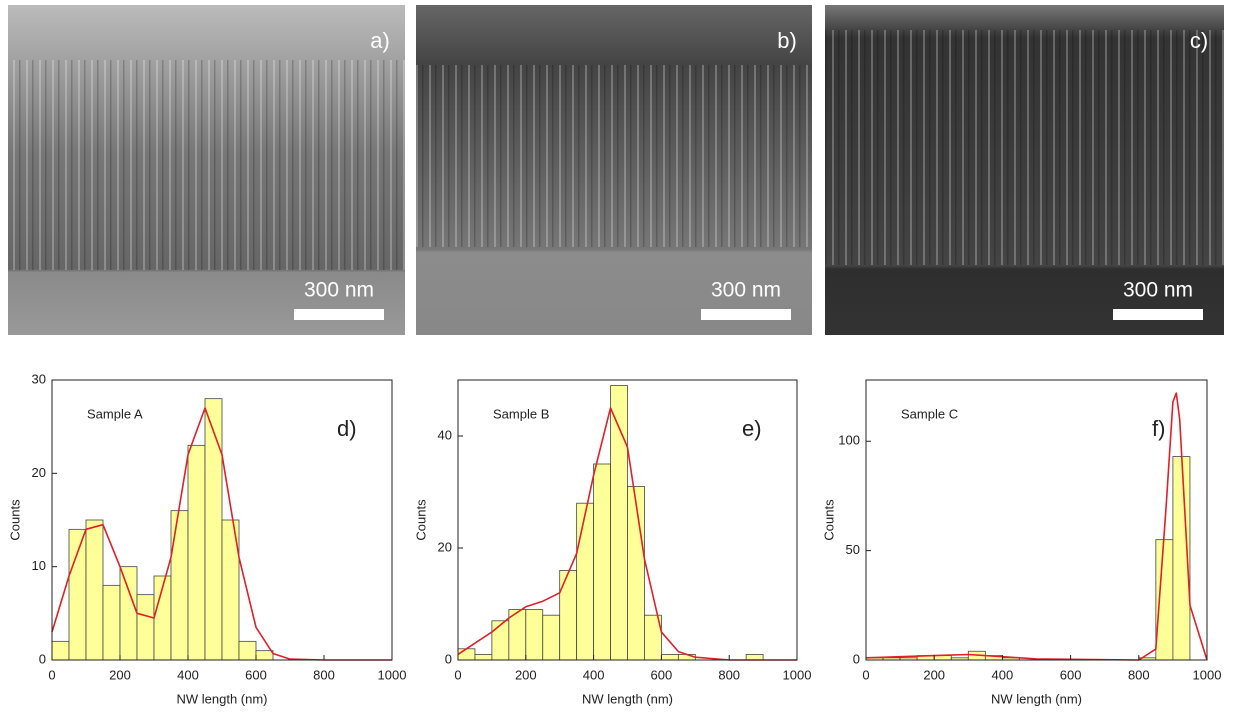 Image resolution: width=1235 pixels, height=723 pixels. What do you see at coordinates (445, 434) in the screenshot?
I see `y-tick-label: 40` at bounding box center [445, 434].